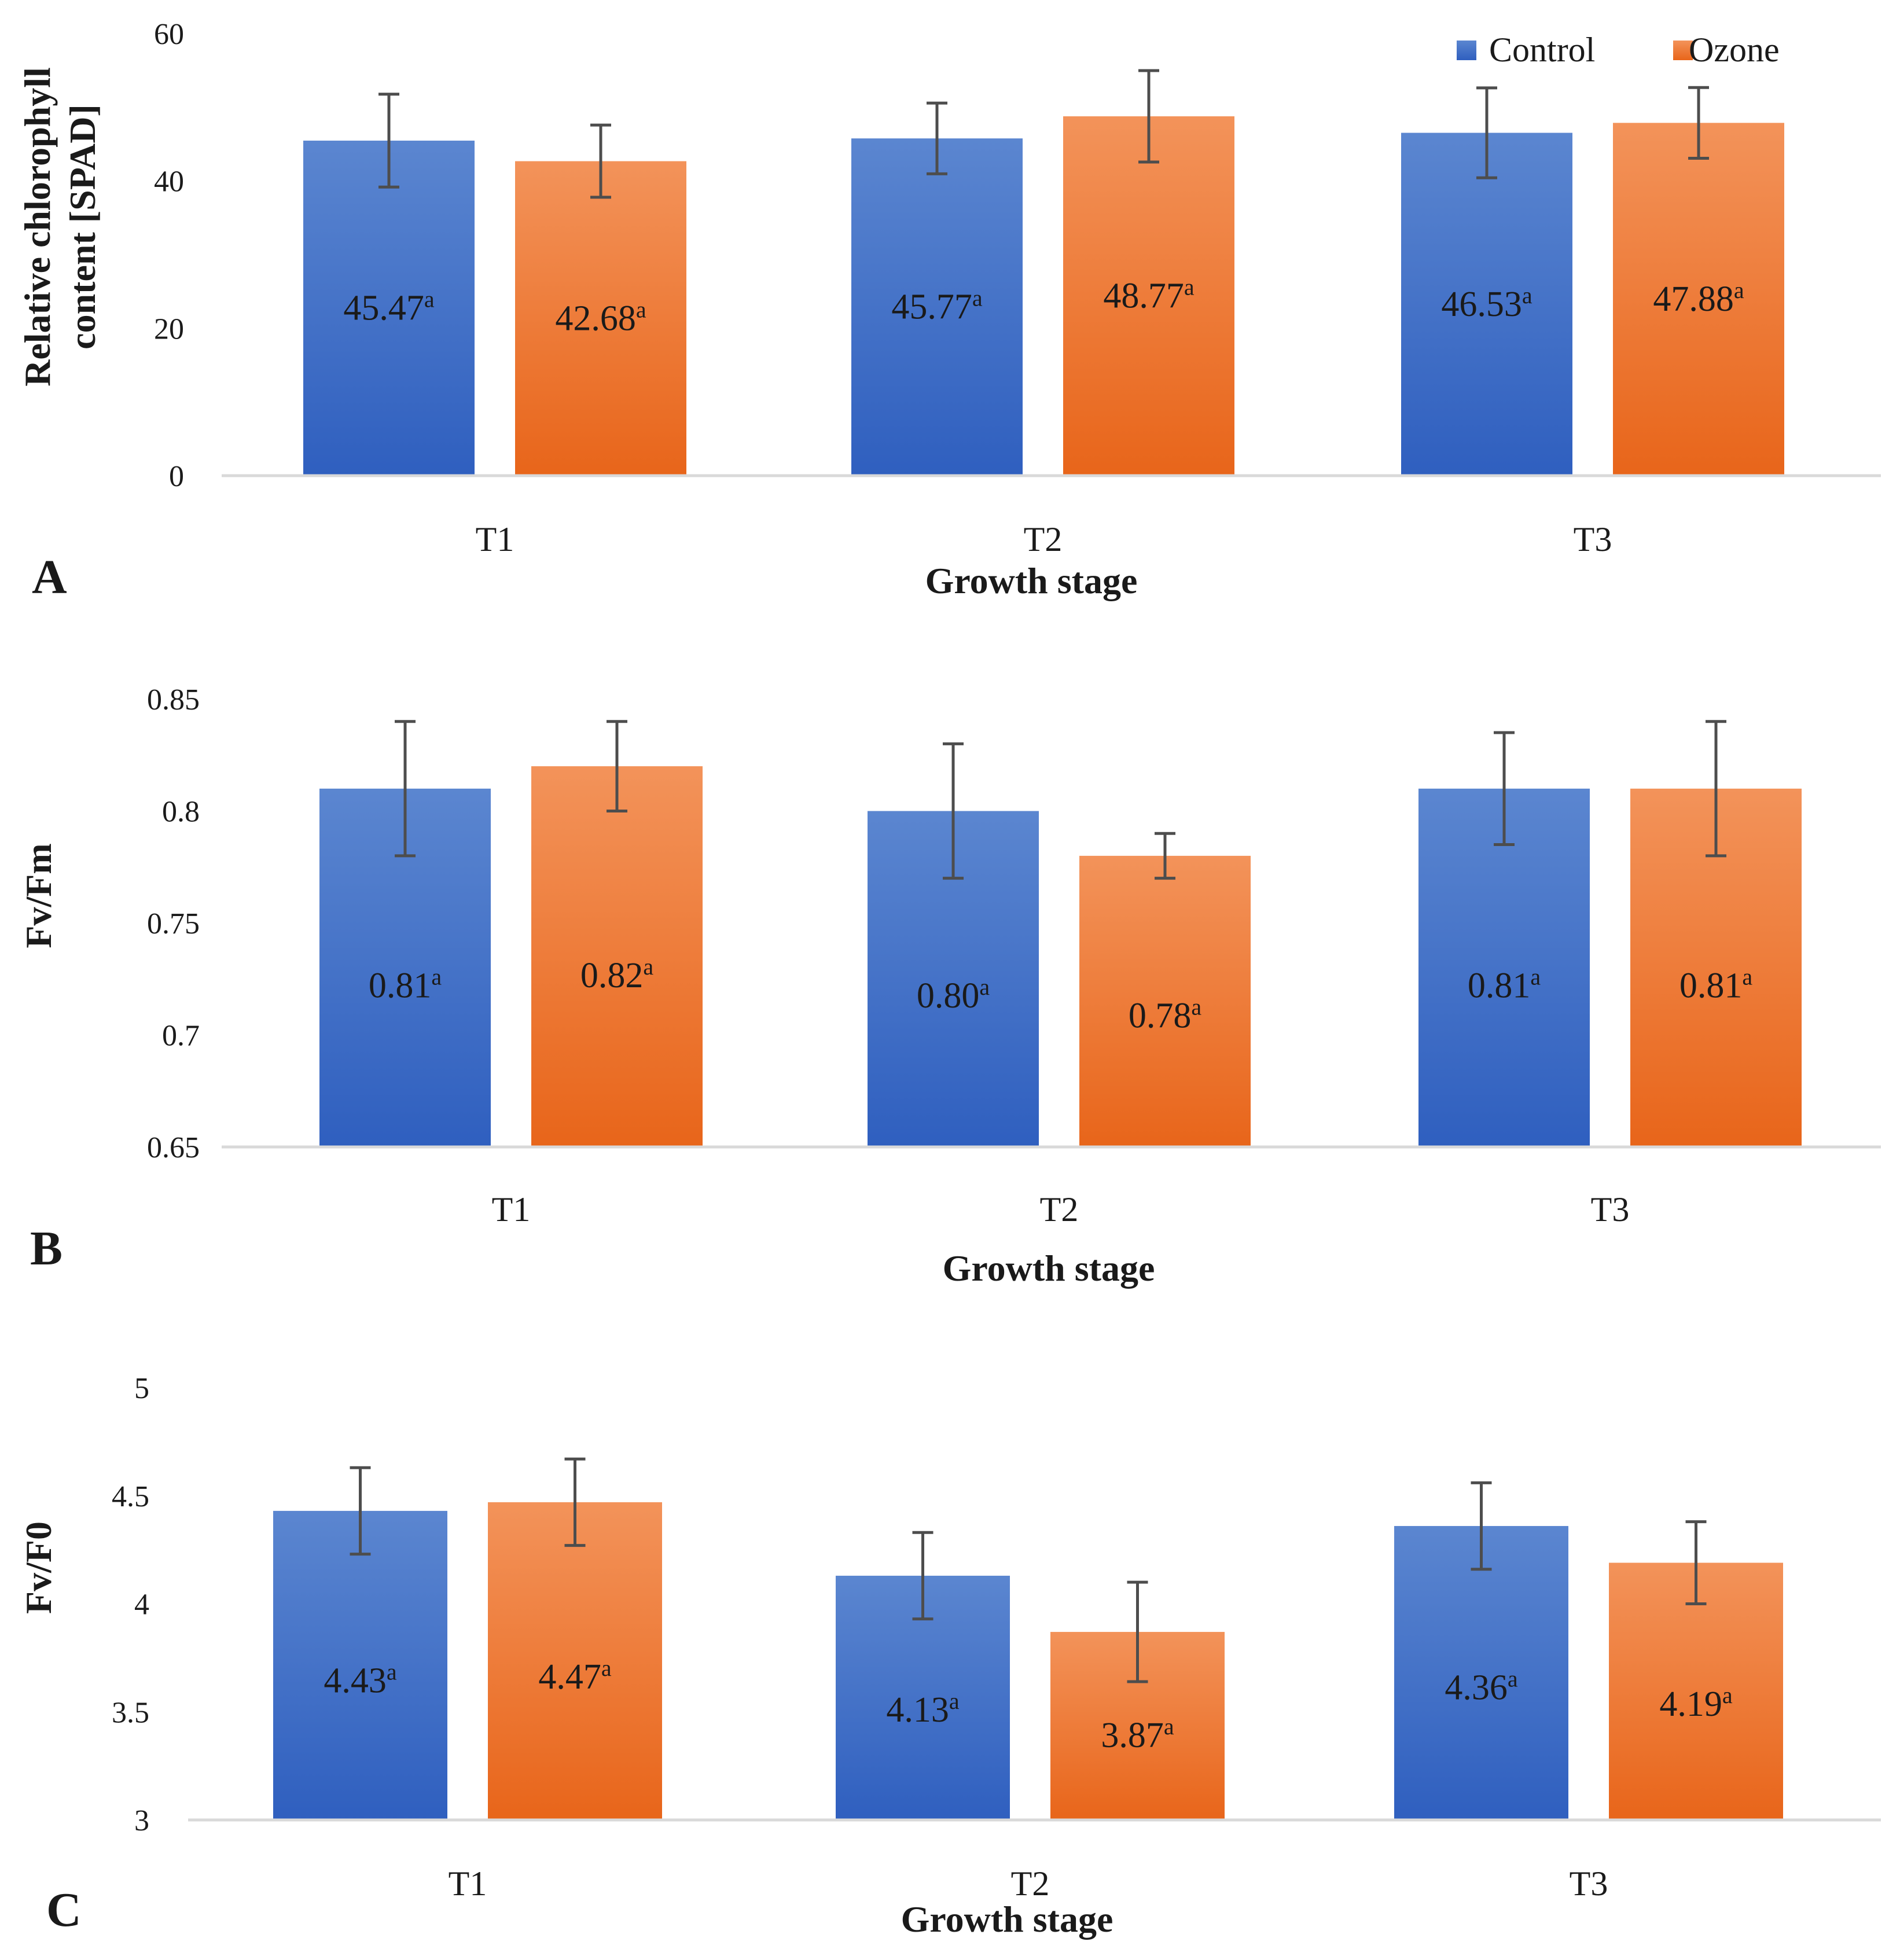 This screenshot has height=1960, width=1889. I want to click on panel-a-y-tick-label: 40, so click(169, 182).